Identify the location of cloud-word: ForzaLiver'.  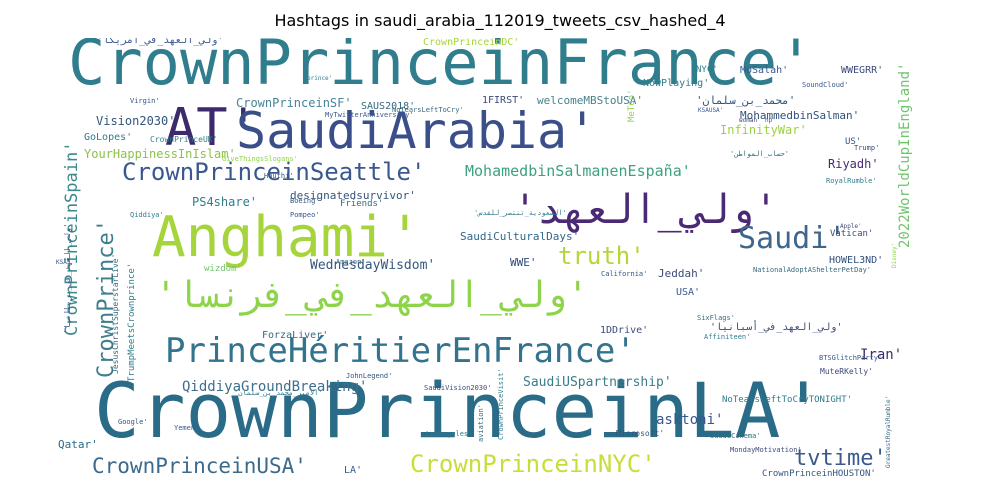
(295, 335).